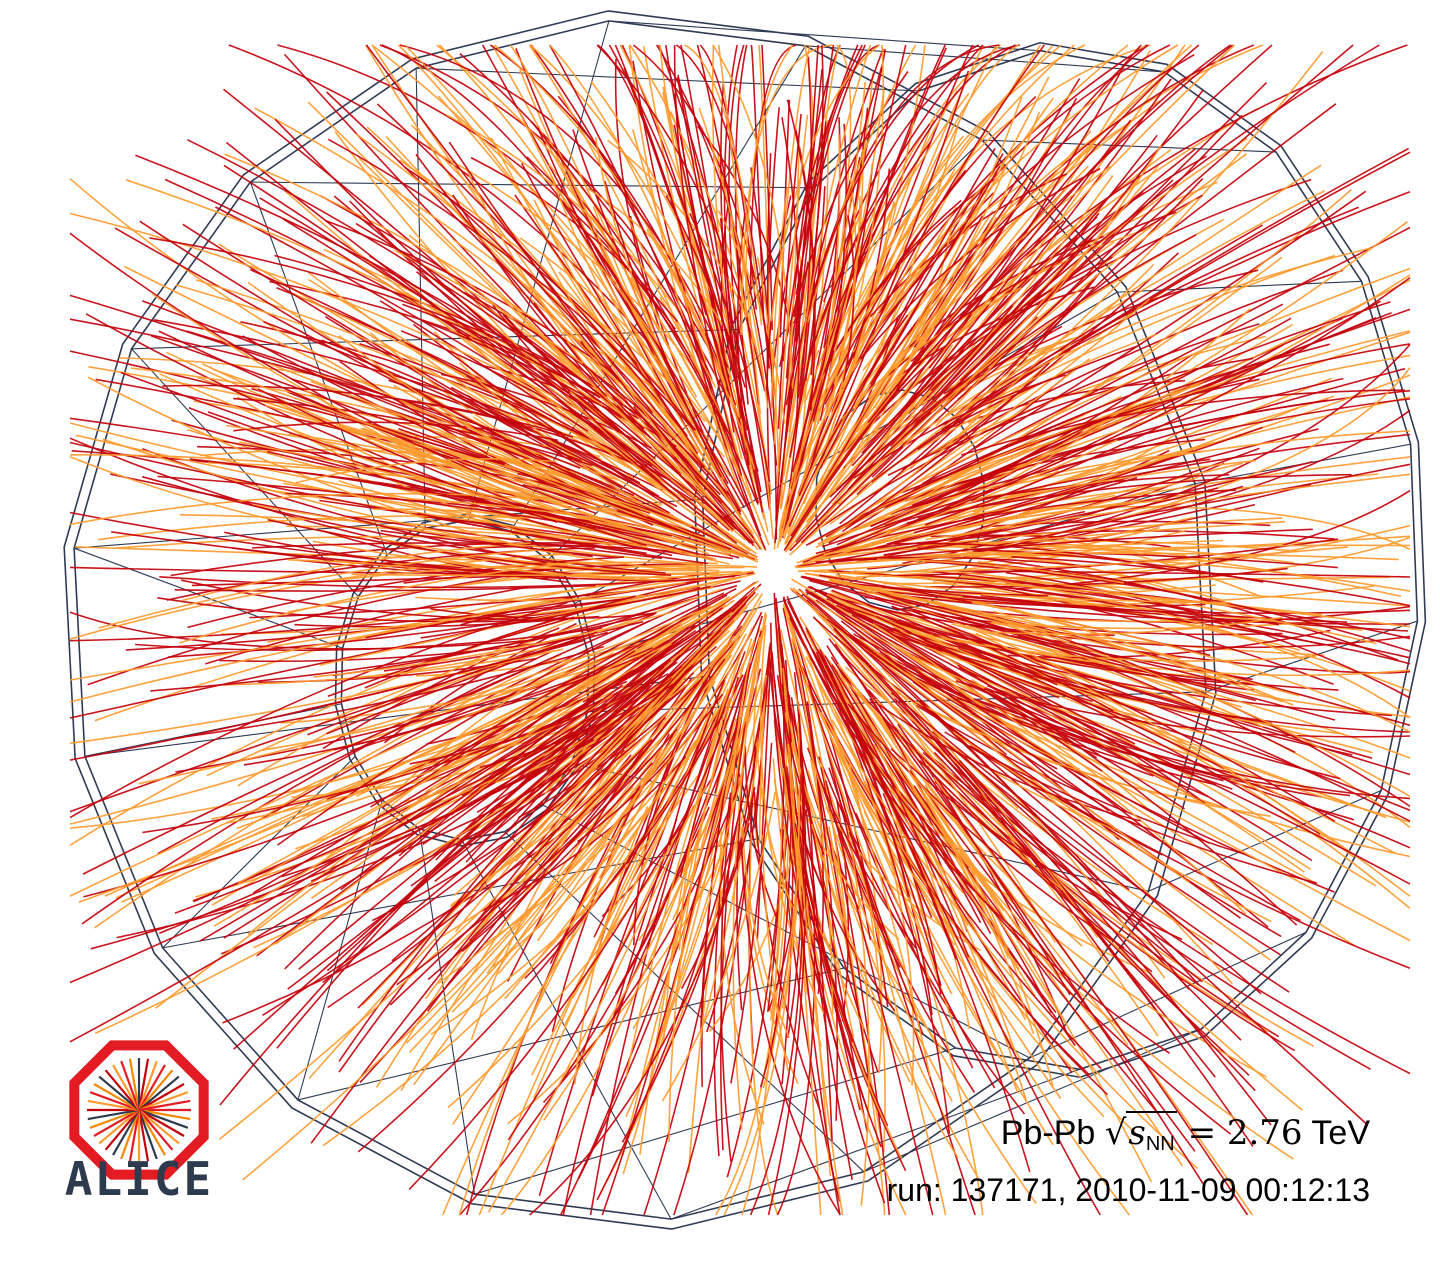 The image size is (1440, 1280). I want to click on collision-energy-caption: Pb-Pb √sNN = 2.76 TeV, so click(1185, 1133).